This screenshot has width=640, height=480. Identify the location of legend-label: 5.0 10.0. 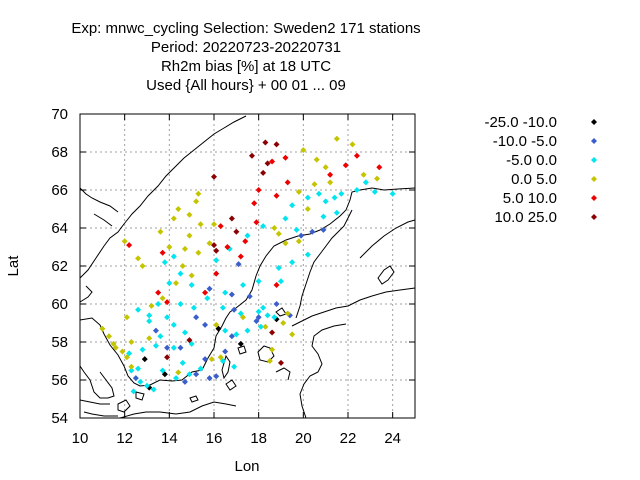
(530, 198).